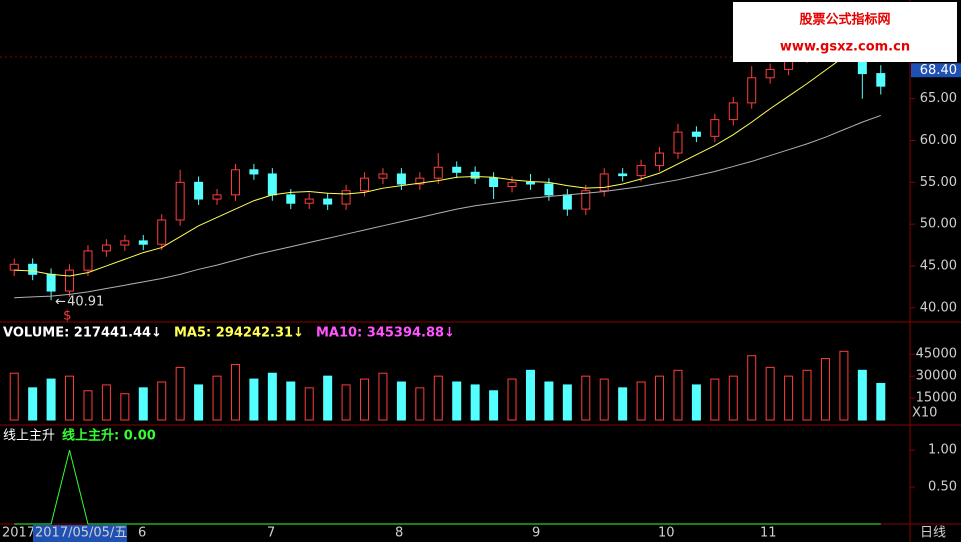 This screenshot has height=542, width=961. Describe the element at coordinates (536, 533) in the screenshot. I see `x-tick-label: 9` at that location.